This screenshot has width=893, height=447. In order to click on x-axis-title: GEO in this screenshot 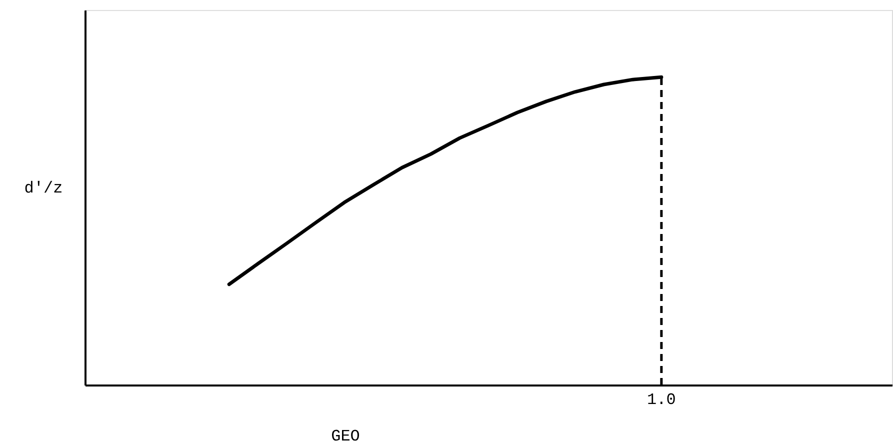, I will do `click(345, 437)`.